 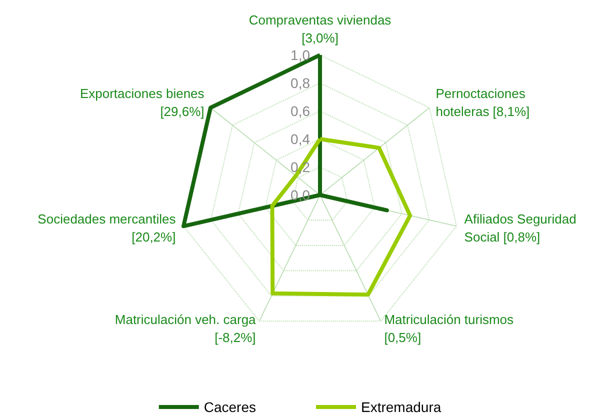 What do you see at coordinates (107, 227) in the screenshot?
I see `spoke-label: Sociedades mercantiles [20,2%]` at bounding box center [107, 227].